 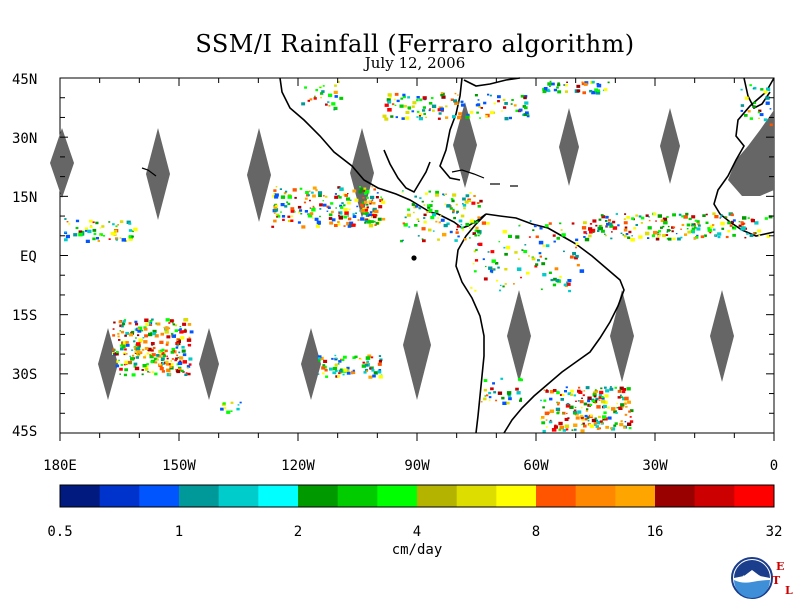 I want to click on lat-label-15s: 15S, so click(x=24, y=316).